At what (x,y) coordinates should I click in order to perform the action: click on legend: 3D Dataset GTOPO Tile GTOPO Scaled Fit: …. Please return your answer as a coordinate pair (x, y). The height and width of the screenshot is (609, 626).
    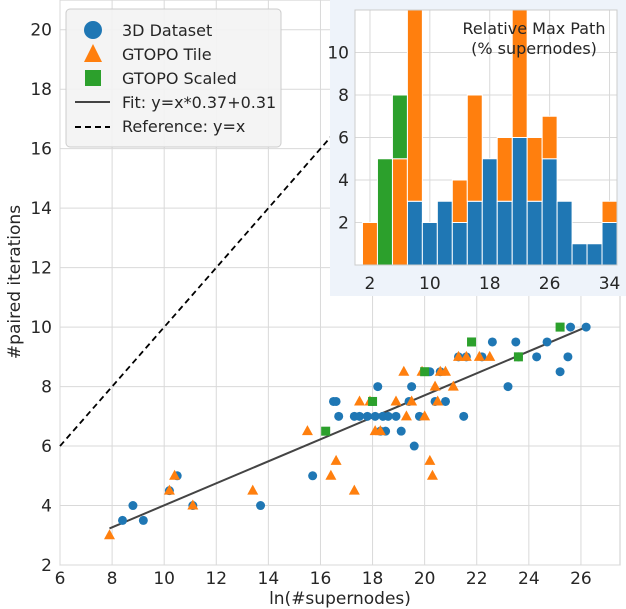
    Looking at the image, I should click on (173, 78).